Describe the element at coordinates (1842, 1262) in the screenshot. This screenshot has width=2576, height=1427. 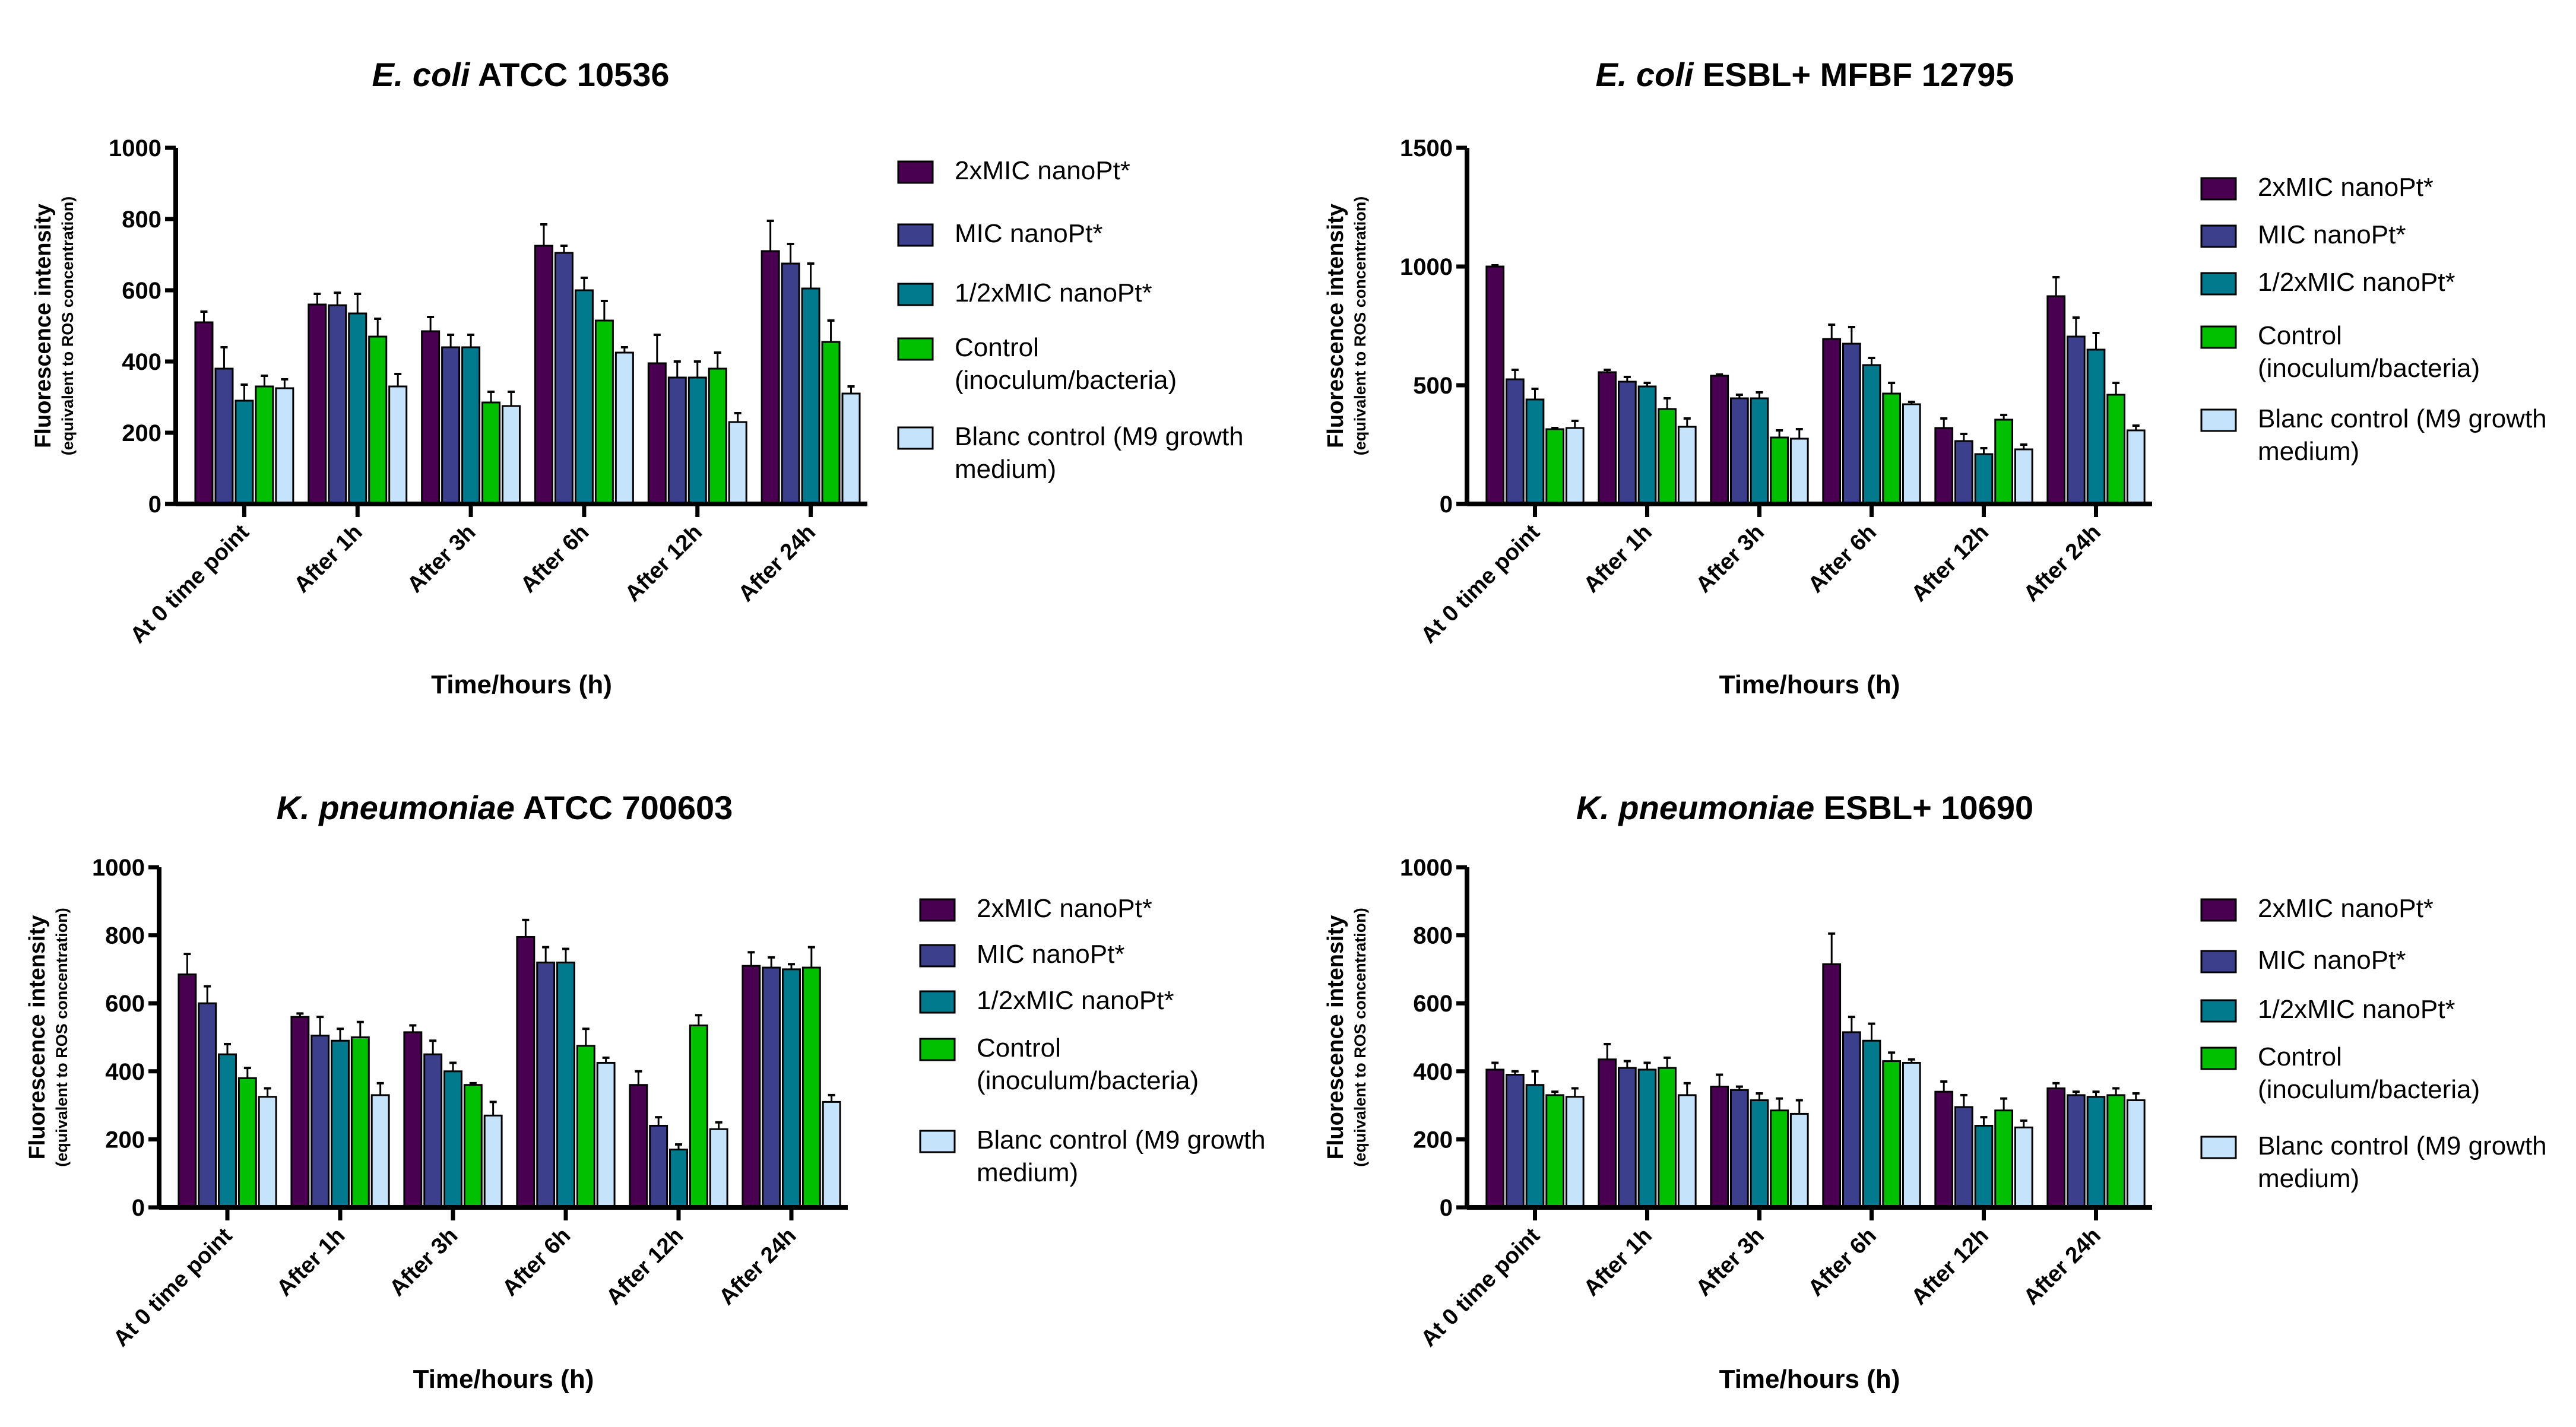
I see `x-tick-label: After 6h` at that location.